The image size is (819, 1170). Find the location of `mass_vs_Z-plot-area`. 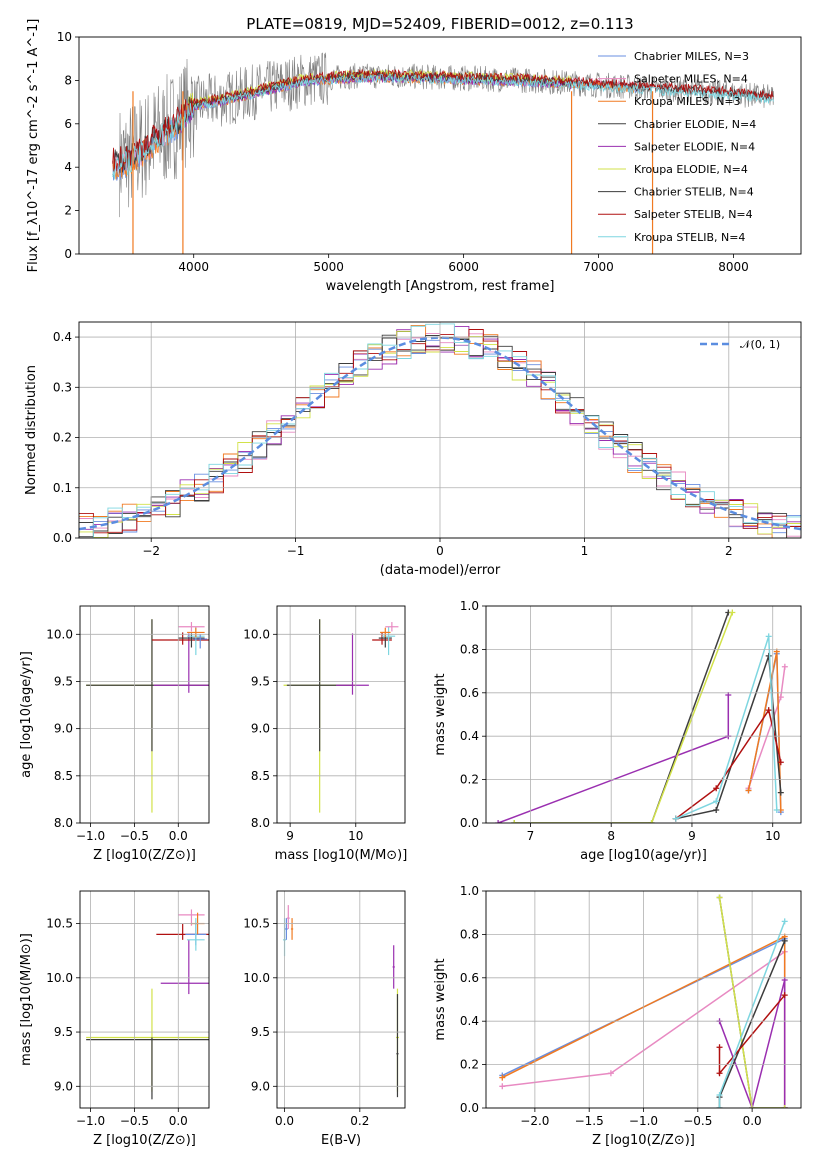

mass_vs_Z-plot-area is located at coordinates (147, 1004).